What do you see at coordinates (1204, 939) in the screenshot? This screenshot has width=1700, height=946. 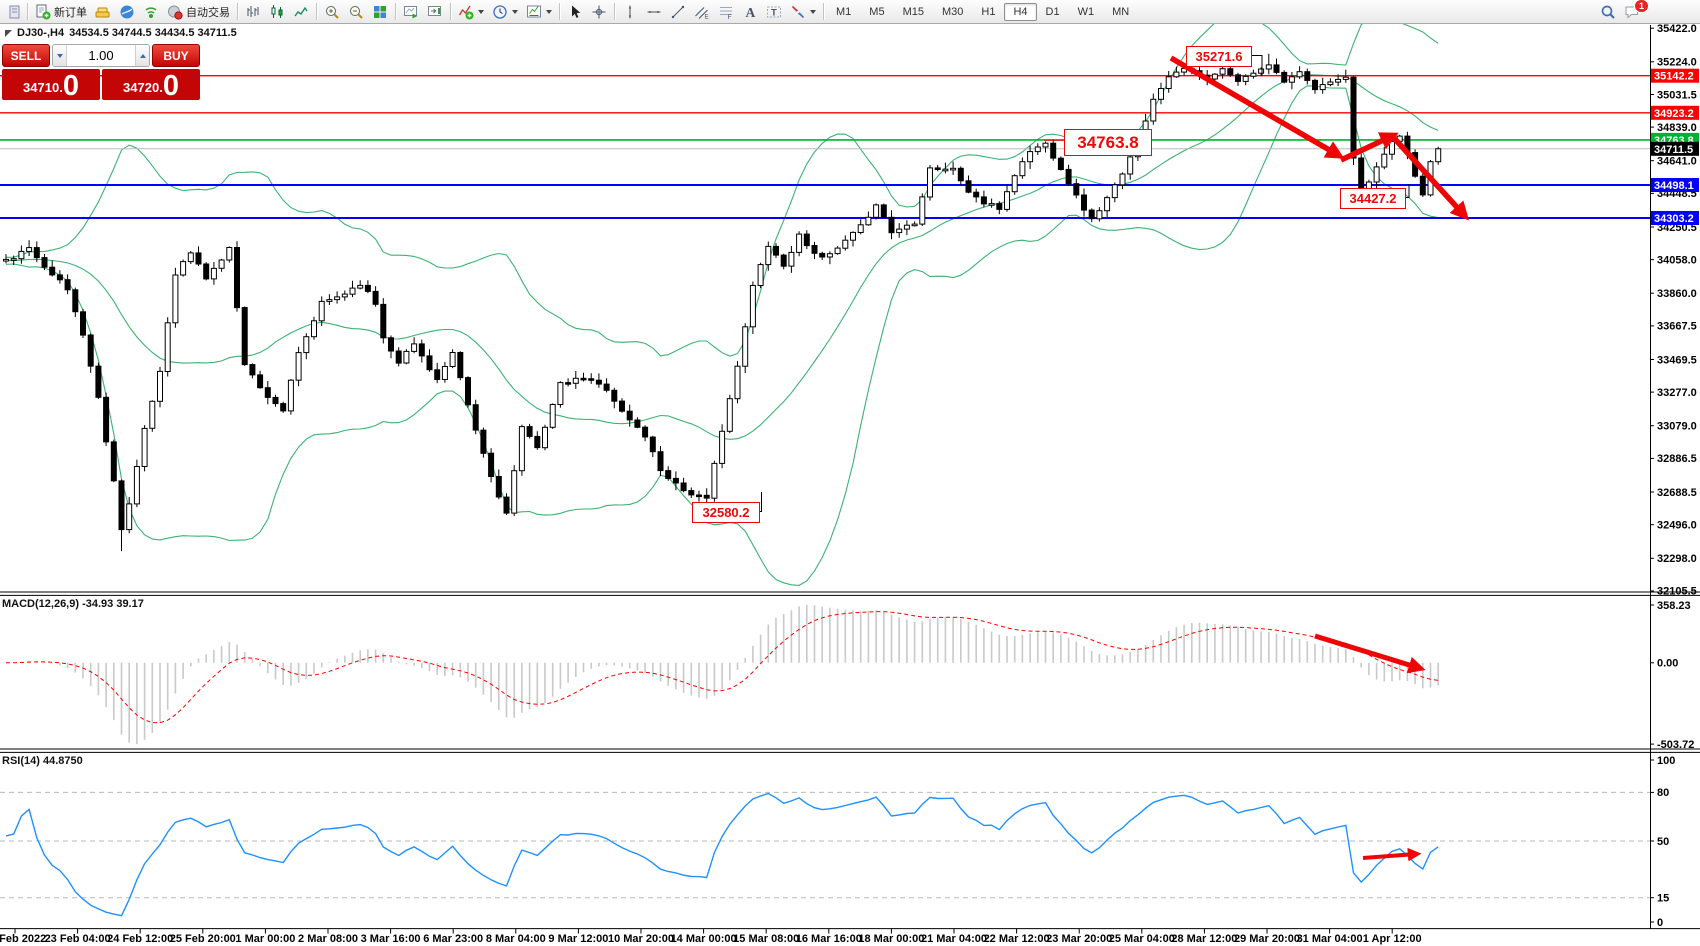 I see `x-axis-label: 28 Mar 12:00` at bounding box center [1204, 939].